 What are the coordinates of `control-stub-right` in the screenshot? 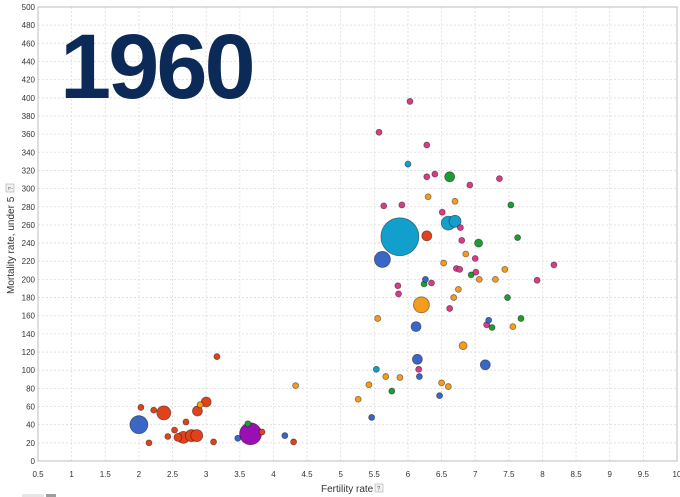 It's located at (51, 495).